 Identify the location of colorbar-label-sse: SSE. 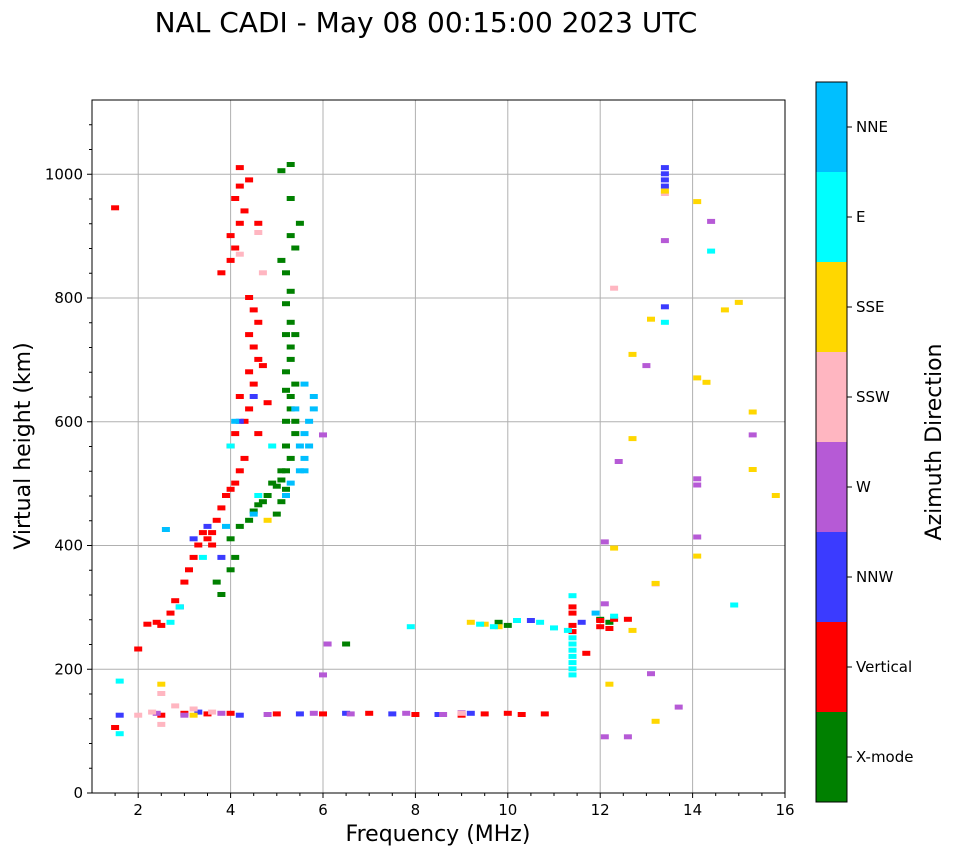
(870, 307).